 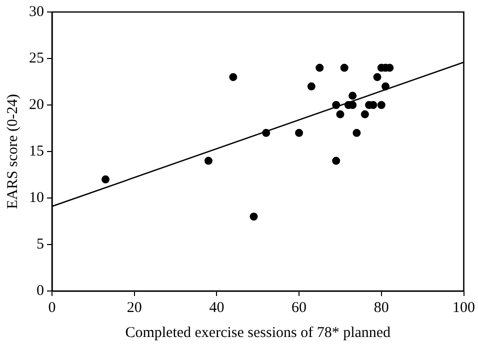 I want to click on x-tick-label: 40, so click(x=216, y=308).